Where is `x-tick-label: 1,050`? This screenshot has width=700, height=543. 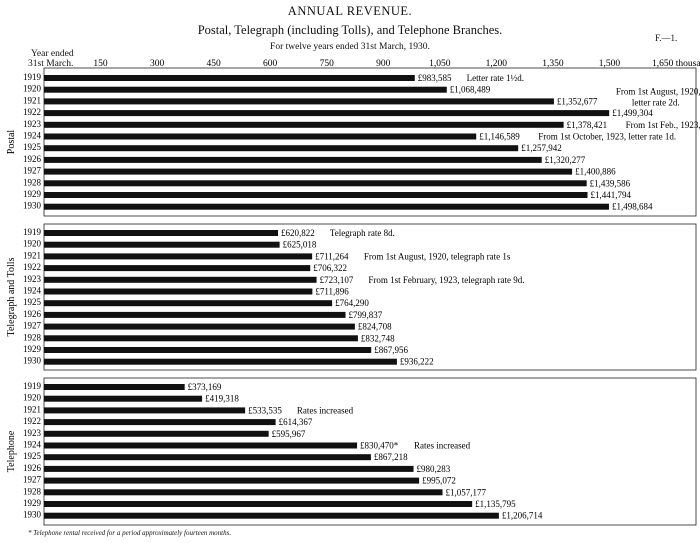
x-tick-label: 1,050 is located at coordinates (440, 64).